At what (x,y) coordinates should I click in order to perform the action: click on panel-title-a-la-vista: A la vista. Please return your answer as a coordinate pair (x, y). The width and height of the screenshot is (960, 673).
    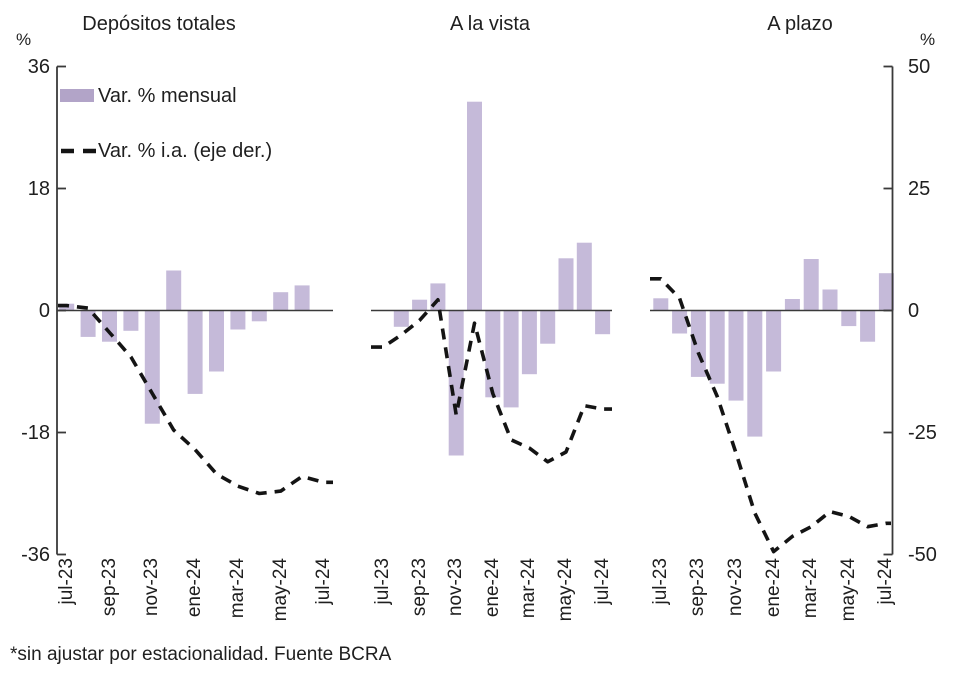
    Looking at the image, I should click on (490, 24).